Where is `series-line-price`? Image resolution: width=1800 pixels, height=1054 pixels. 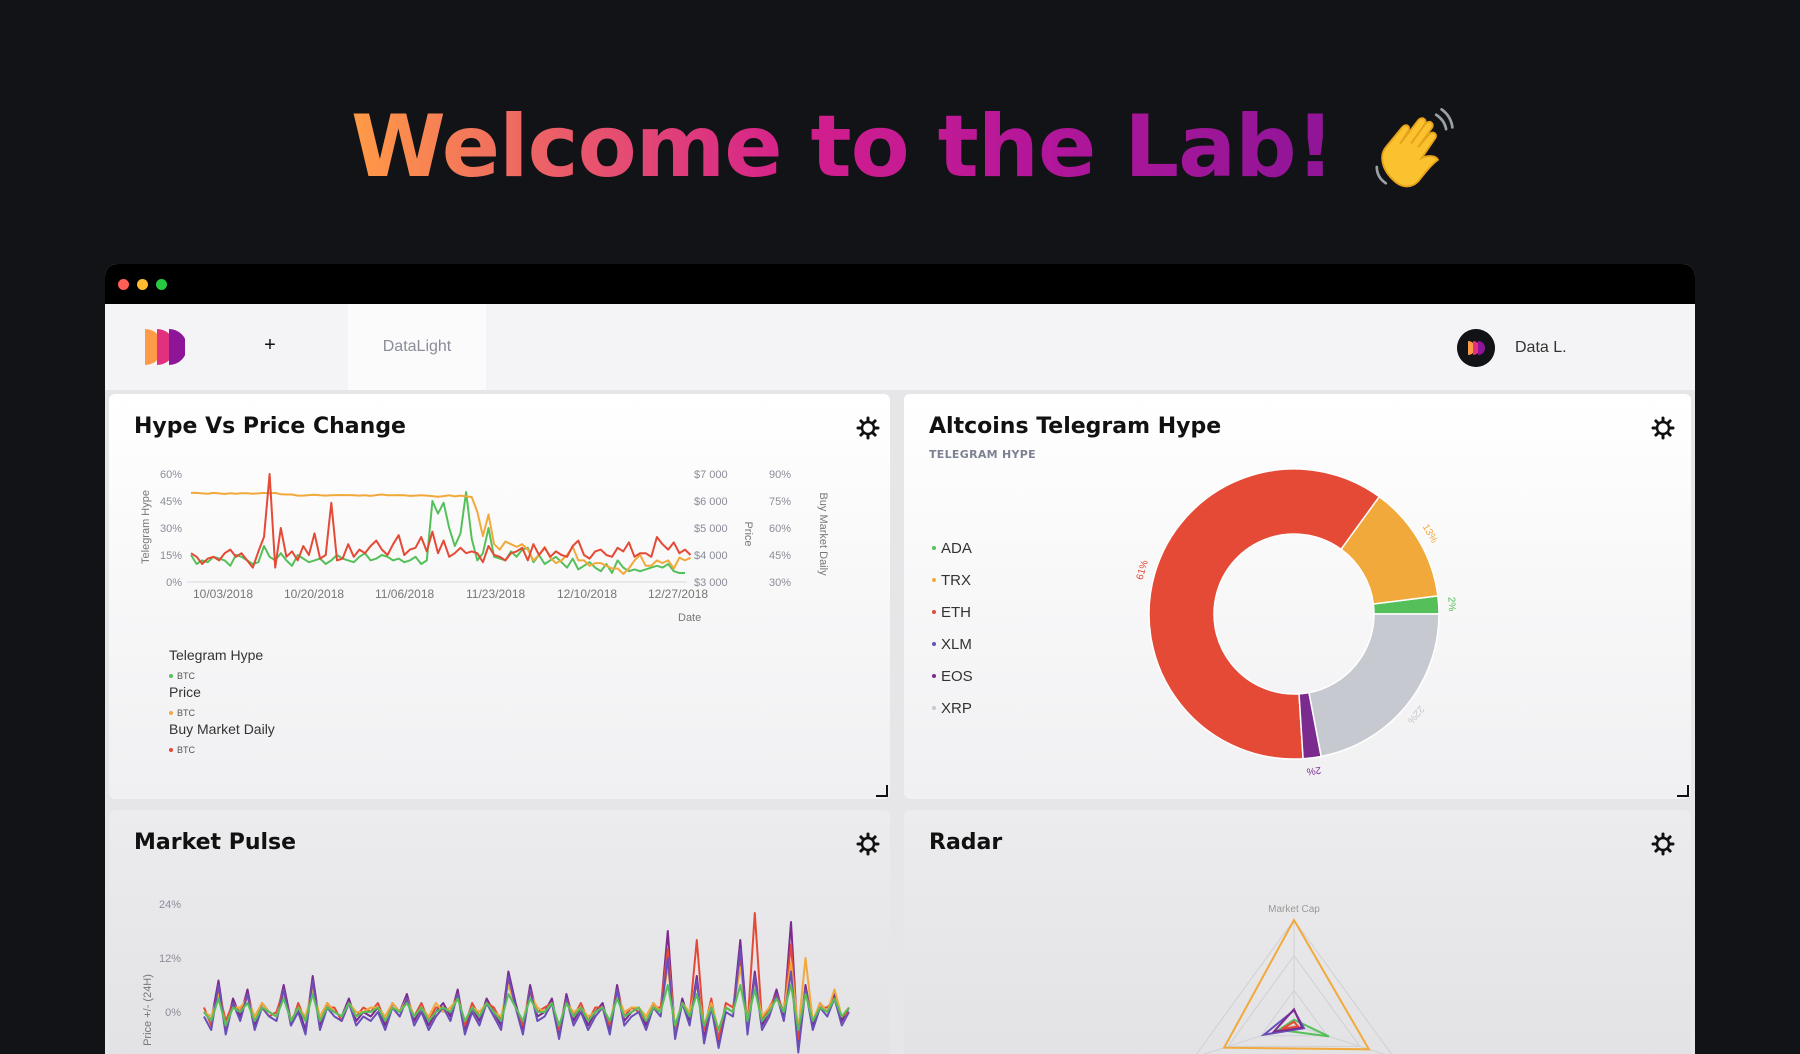
series-line-price is located at coordinates (441, 533).